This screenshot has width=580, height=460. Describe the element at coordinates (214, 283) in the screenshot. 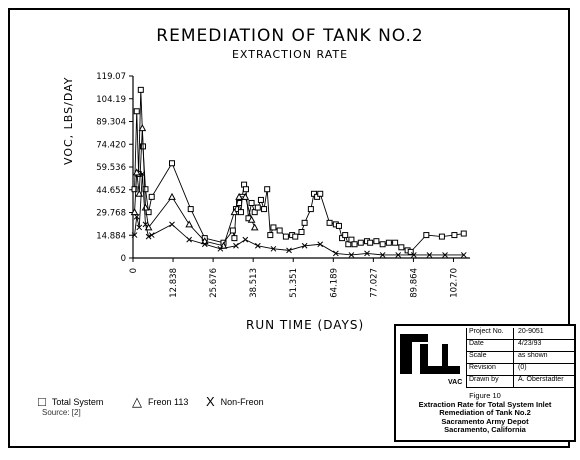

I see `x-tick-label: 25.676` at that location.